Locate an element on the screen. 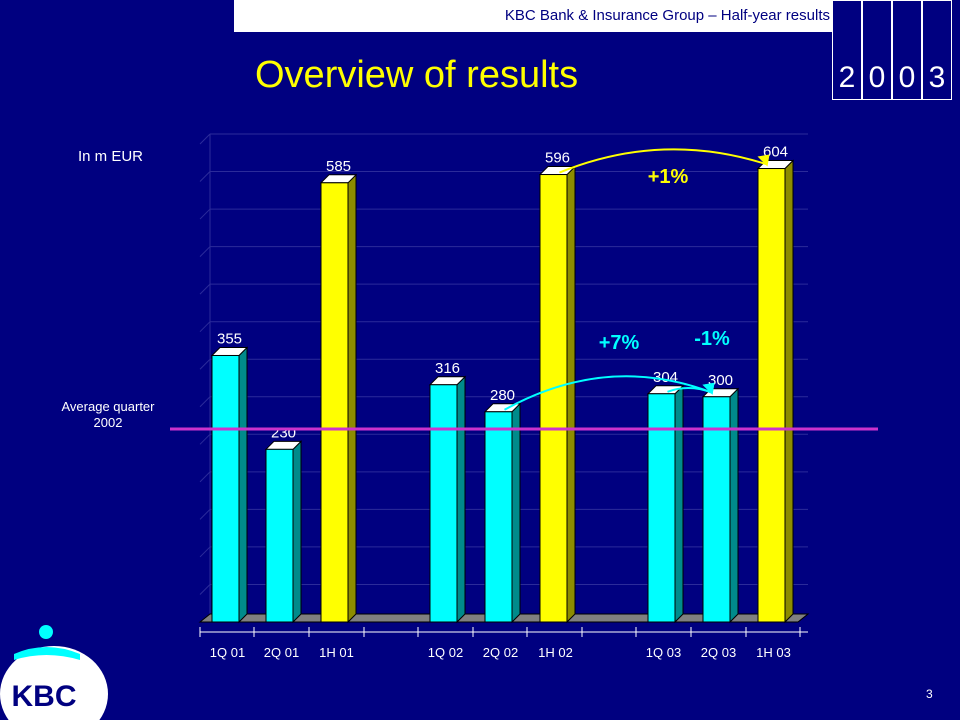 The width and height of the screenshot is (960, 720). value-label: 585 is located at coordinates (338, 166).